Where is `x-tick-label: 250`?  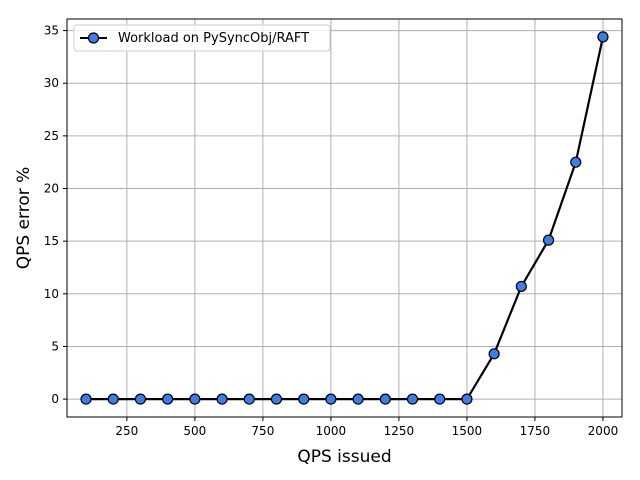
x-tick-label: 250 is located at coordinates (126, 431).